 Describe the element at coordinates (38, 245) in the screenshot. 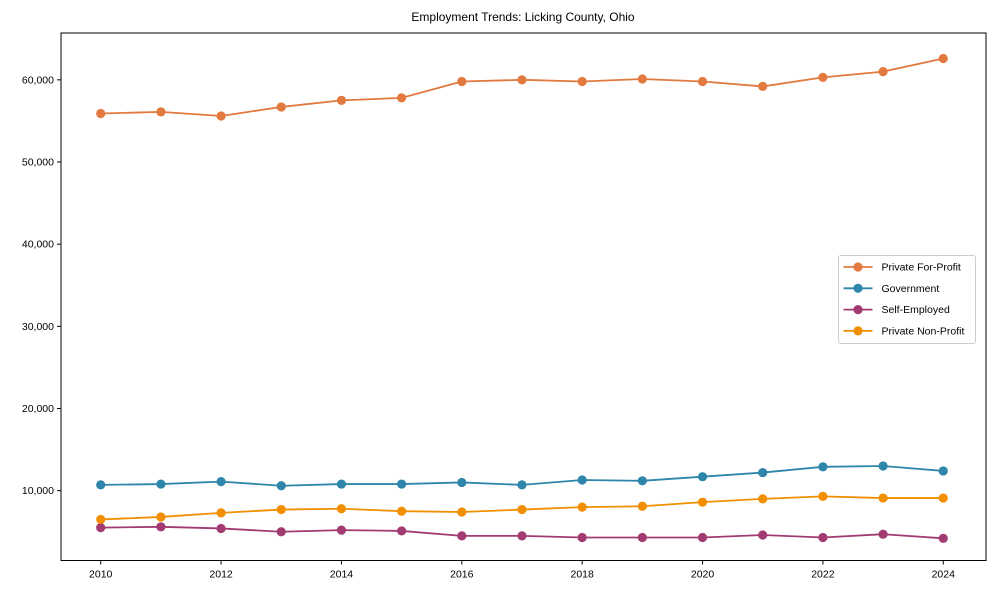

I see `y-axis-tick-label: 40,000` at that location.